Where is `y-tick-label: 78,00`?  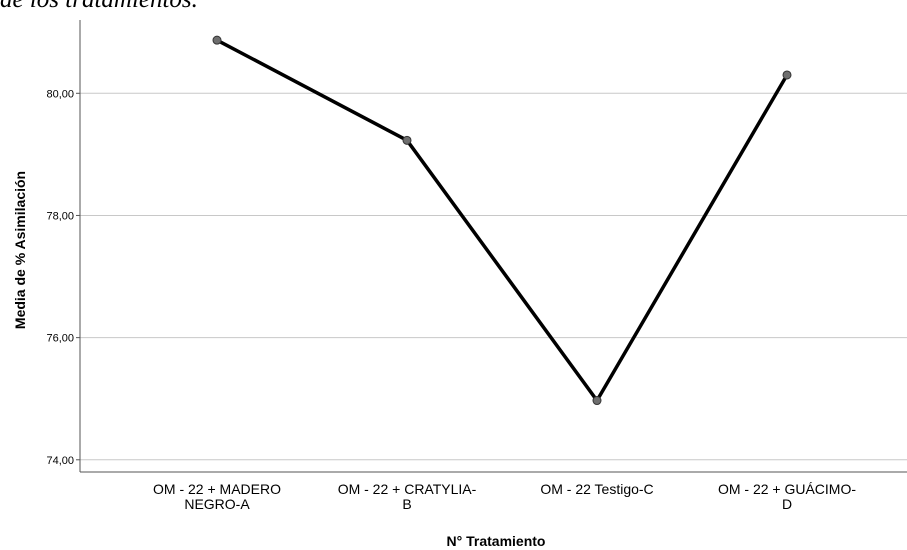
y-tick-label: 78,00 is located at coordinates (60, 216).